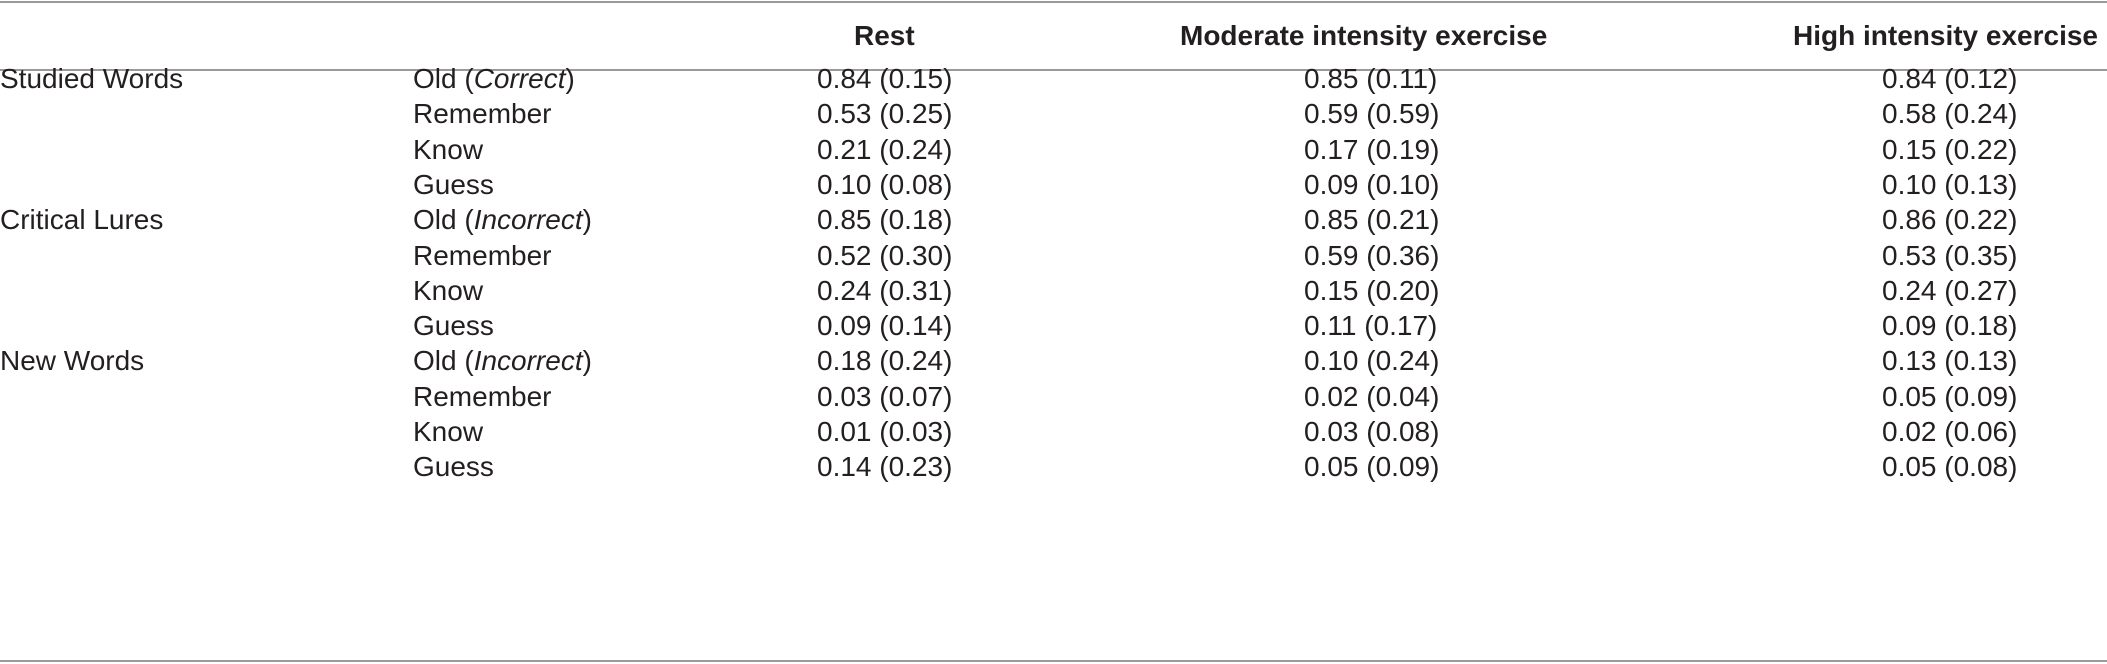 The height and width of the screenshot is (664, 2107). Describe the element at coordinates (519, 78) in the screenshot. I see `response-italic-text: Correct` at that location.